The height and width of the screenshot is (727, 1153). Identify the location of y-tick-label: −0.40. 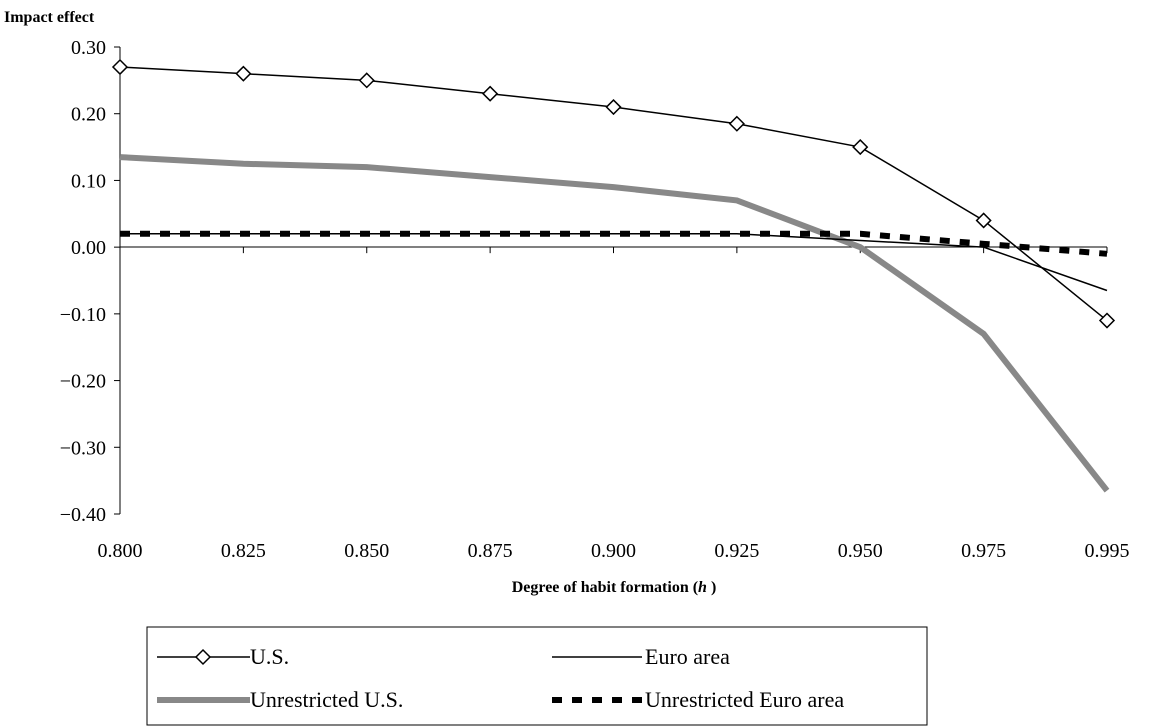
(83, 515).